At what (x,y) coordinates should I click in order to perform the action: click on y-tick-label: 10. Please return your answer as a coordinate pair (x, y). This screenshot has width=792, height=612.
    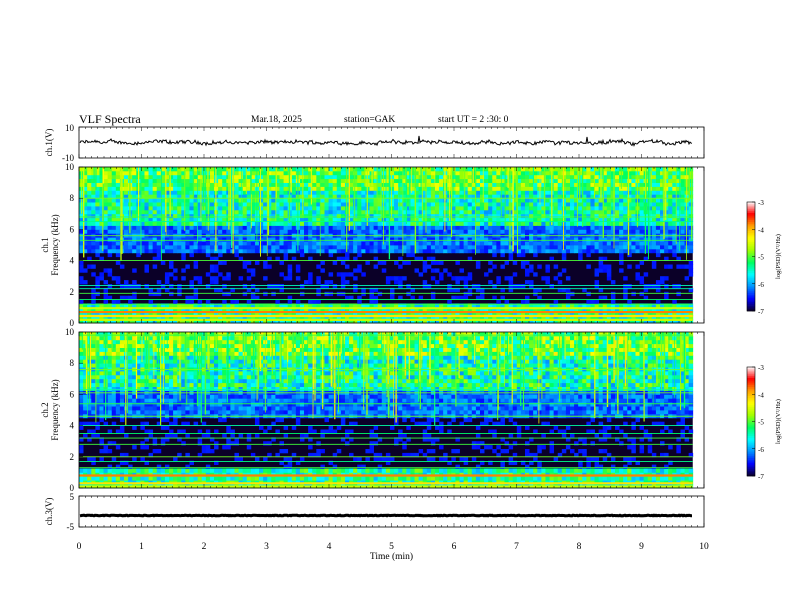
    Looking at the image, I should click on (70, 128).